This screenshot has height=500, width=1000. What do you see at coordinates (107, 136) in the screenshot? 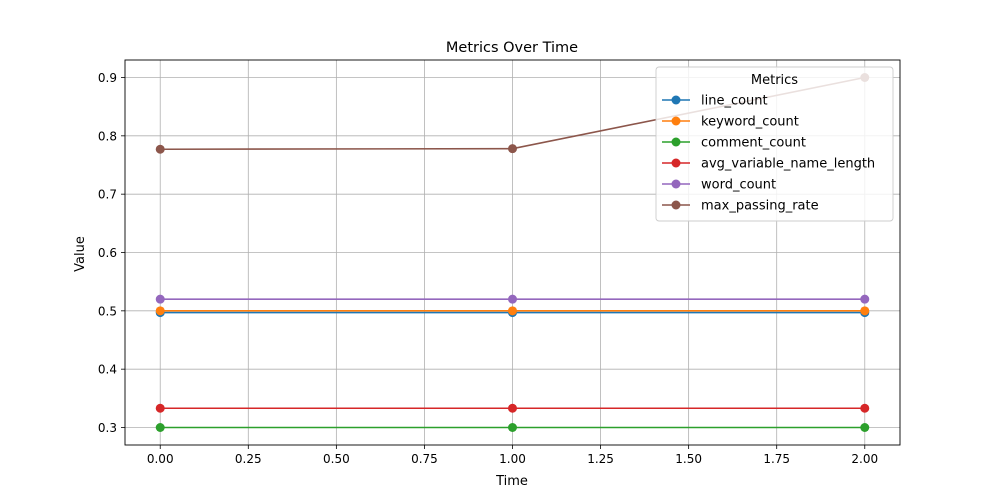
I see `y-tick-label: 0.8` at bounding box center [107, 136].